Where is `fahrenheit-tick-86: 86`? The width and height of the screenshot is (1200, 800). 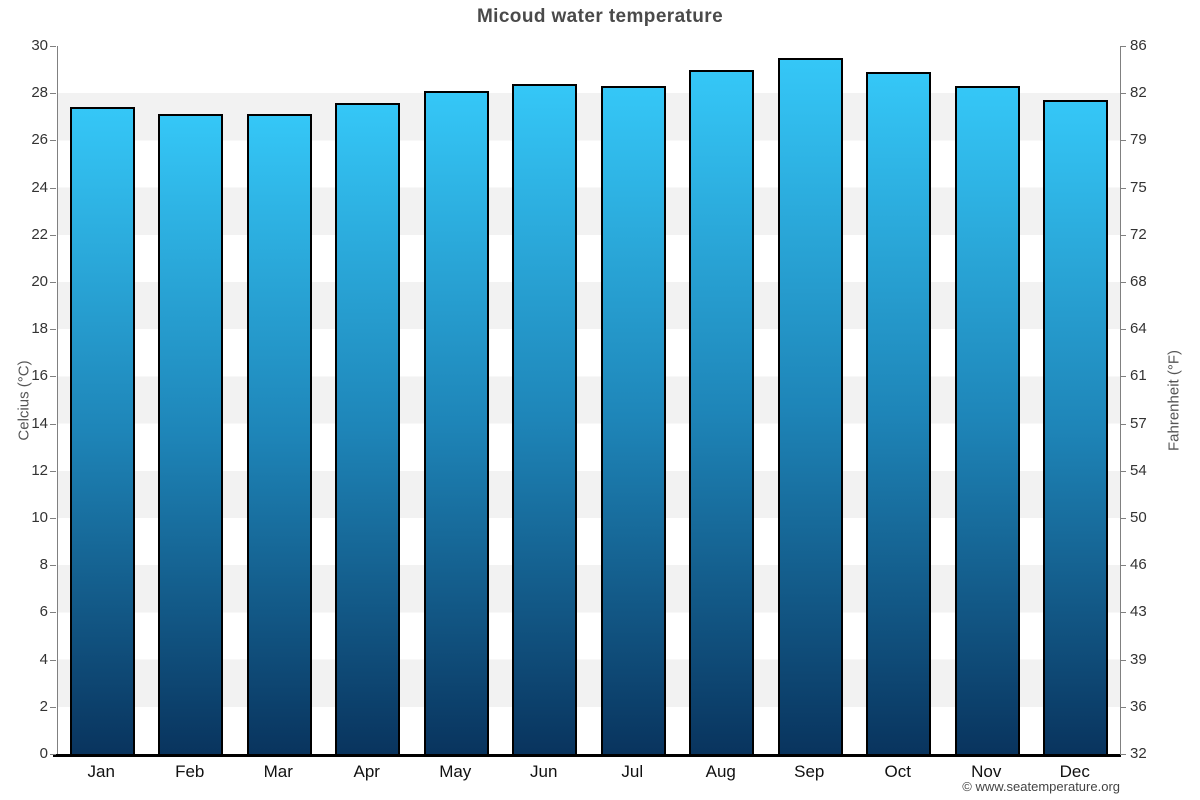
fahrenheit-tick-86: 86 is located at coordinates (1138, 45).